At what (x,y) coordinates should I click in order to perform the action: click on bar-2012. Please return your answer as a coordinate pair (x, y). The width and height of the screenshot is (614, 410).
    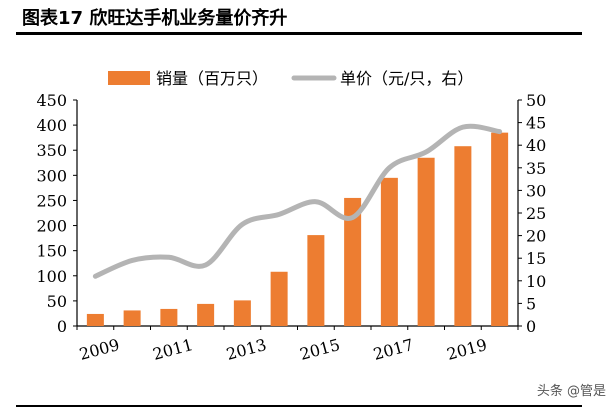
    Looking at the image, I should click on (206, 314).